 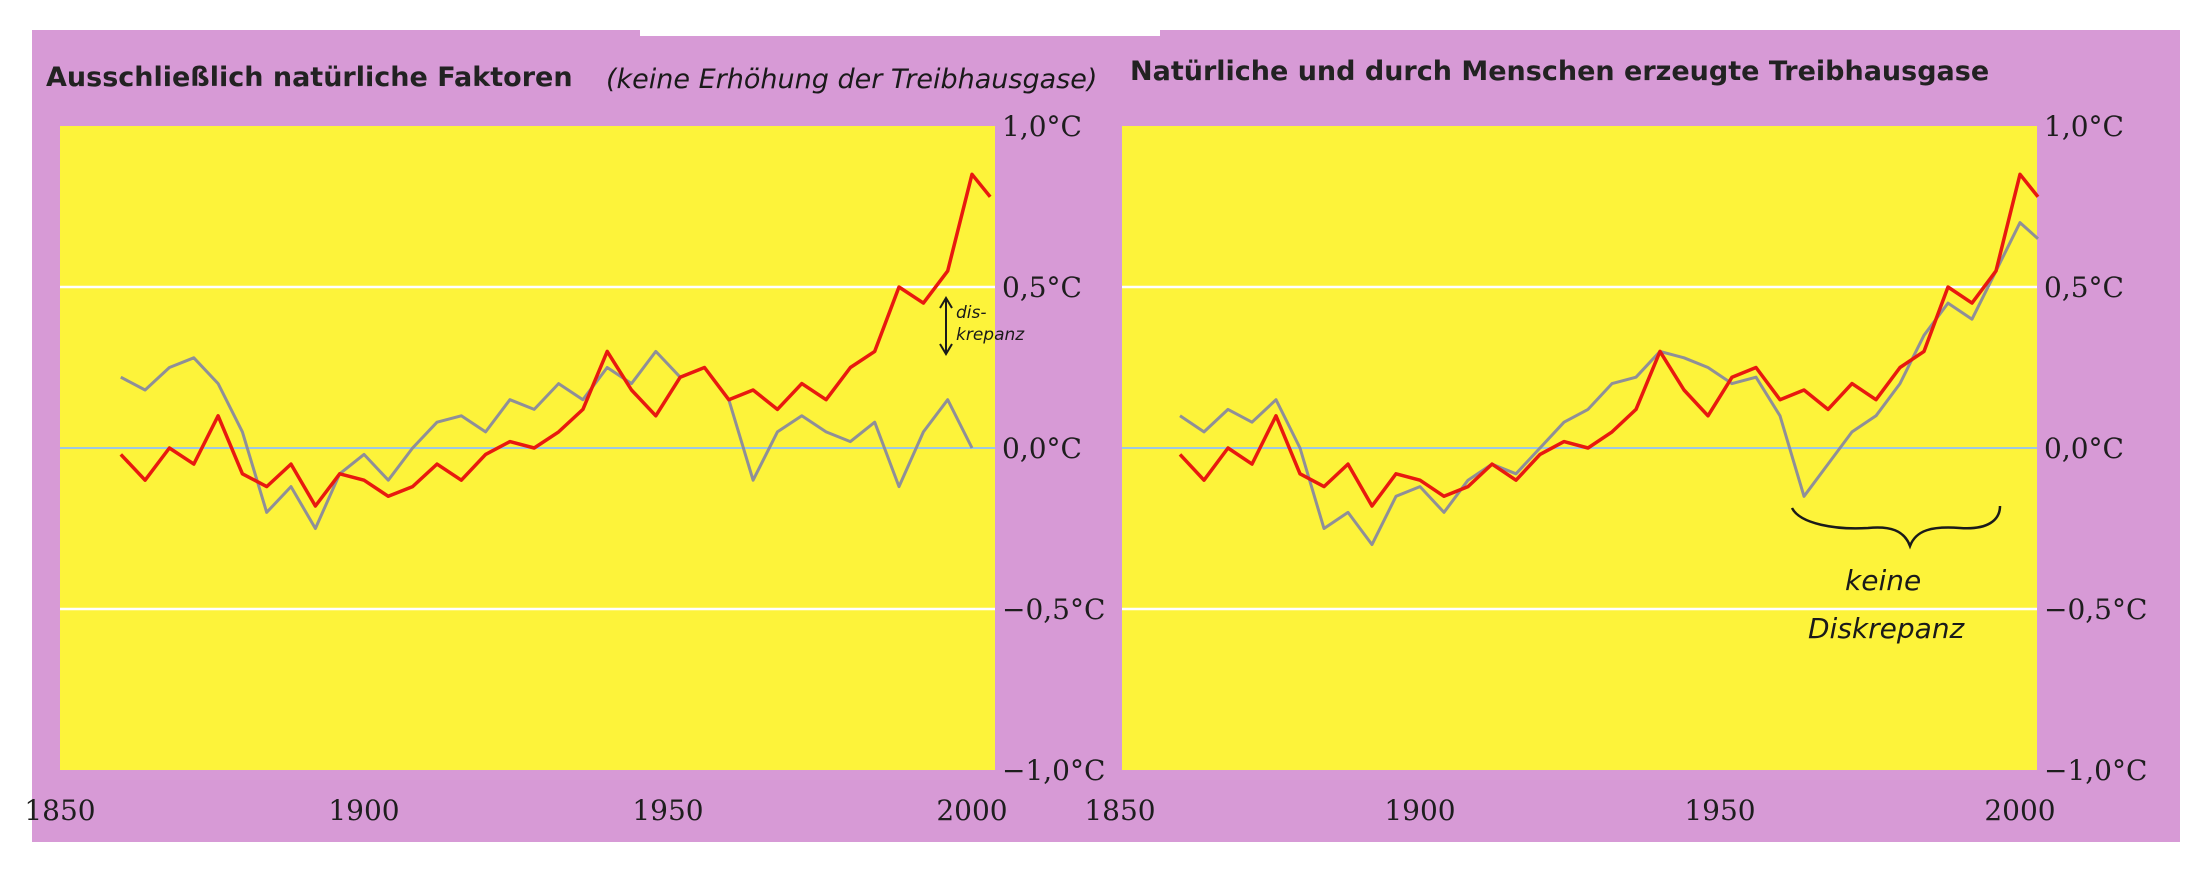 I want to click on annotation-keine-diskrepanz: keine Diskrepanz, so click(x=1896, y=575).